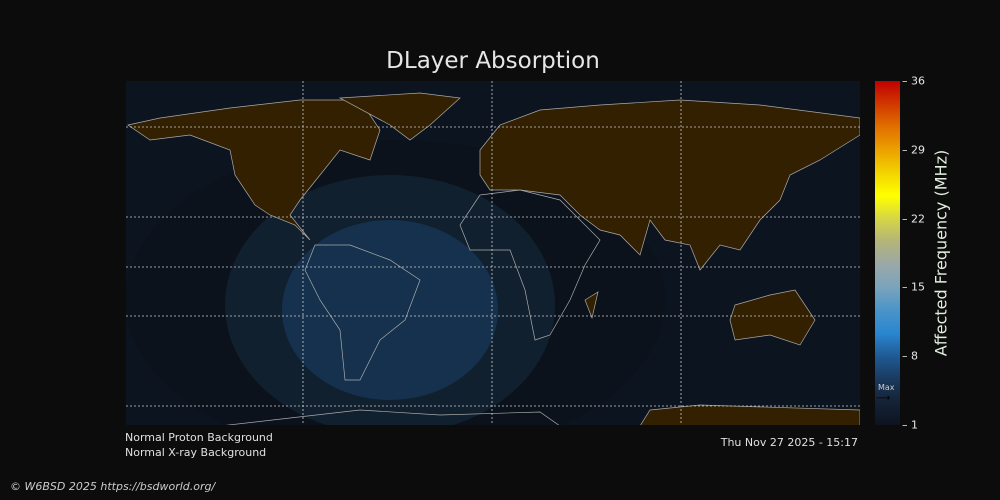 This screenshot has width=1000, height=500. Describe the element at coordinates (199, 437) in the screenshot. I see `proton-status: Normal Proton Background` at that location.